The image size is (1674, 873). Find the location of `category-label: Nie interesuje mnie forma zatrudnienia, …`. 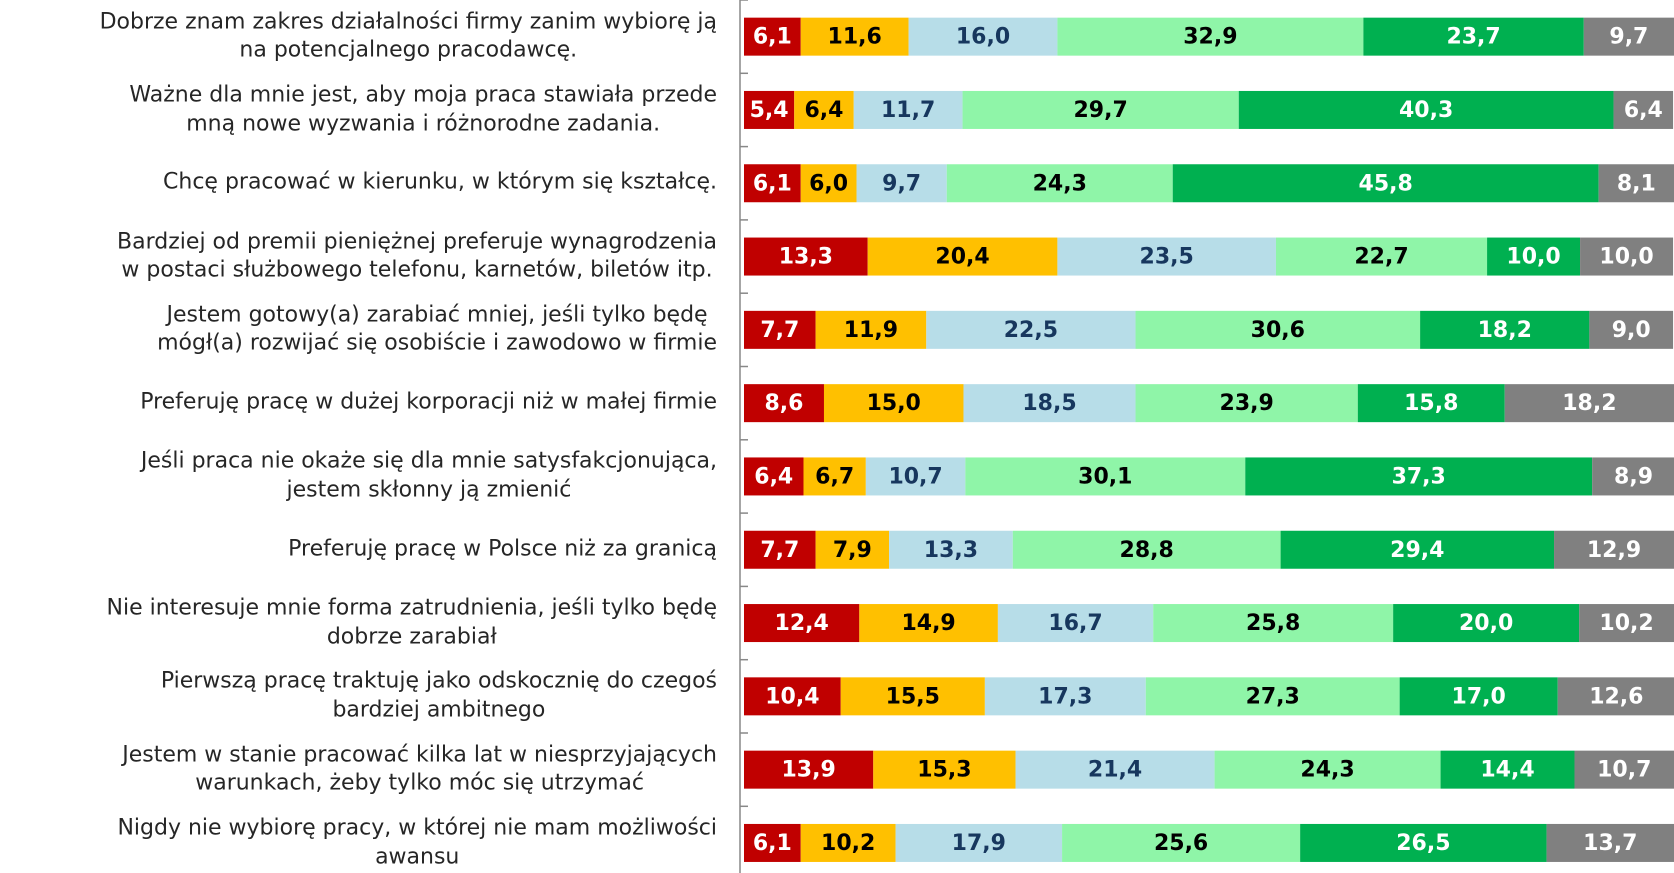

category-label: Nie interesuje mnie forma zatrudnienia, … is located at coordinates (411, 622).